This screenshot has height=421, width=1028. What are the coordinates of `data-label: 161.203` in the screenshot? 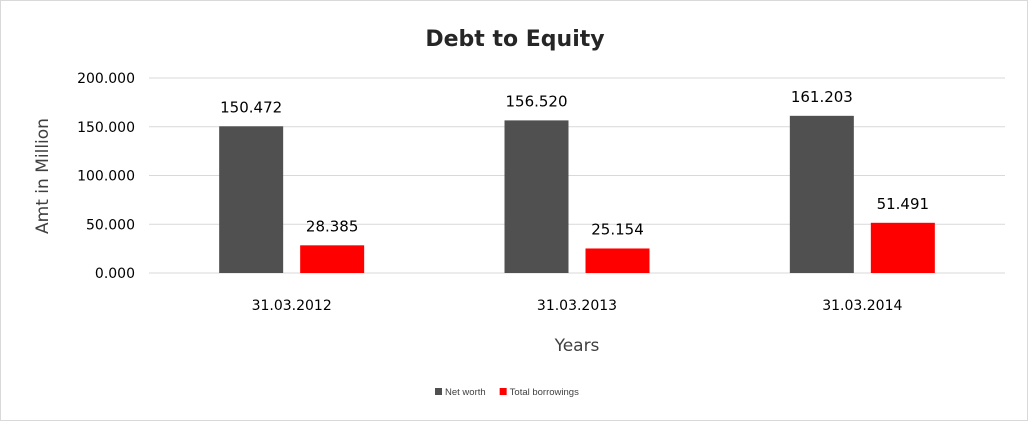 It's located at (822, 97).